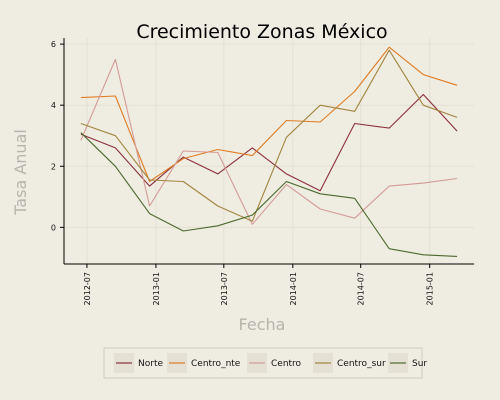 The height and width of the screenshot is (400, 500). Describe the element at coordinates (286, 364) in the screenshot. I see `legend-label-centro: Centro` at that location.